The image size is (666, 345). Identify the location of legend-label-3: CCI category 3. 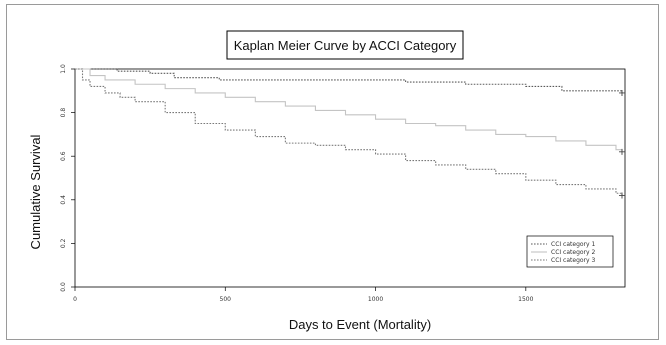
(573, 260).